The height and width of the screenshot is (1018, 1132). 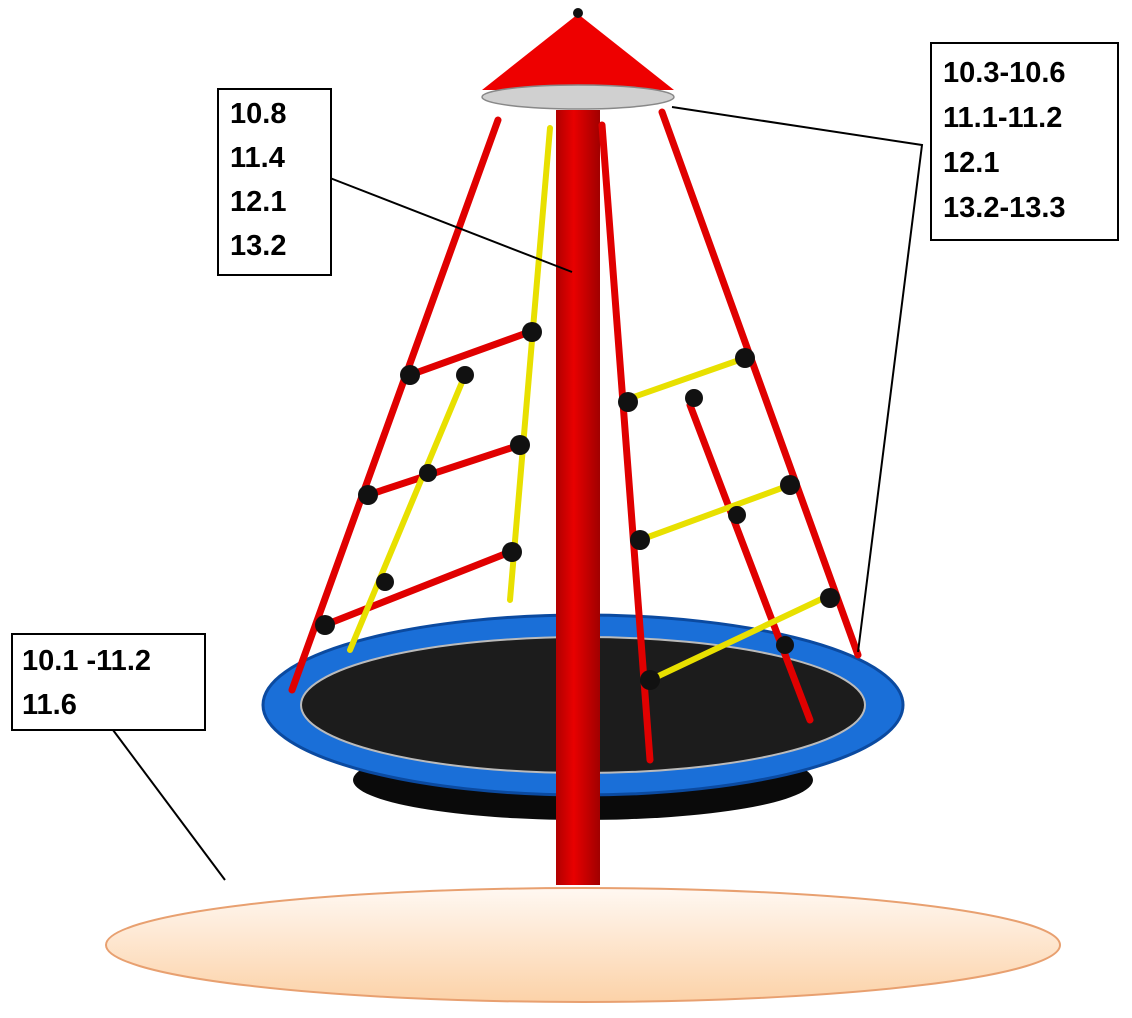 I want to click on callout-text: 11.6, so click(x=49, y=705).